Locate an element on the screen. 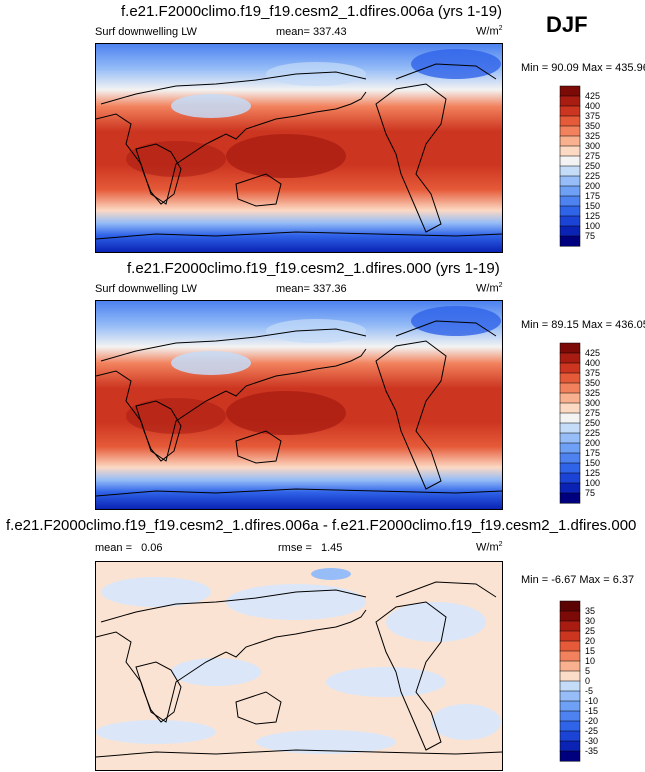 The height and width of the screenshot is (772, 645). panel-3-colorbar-label: 35 is located at coordinates (590, 611).